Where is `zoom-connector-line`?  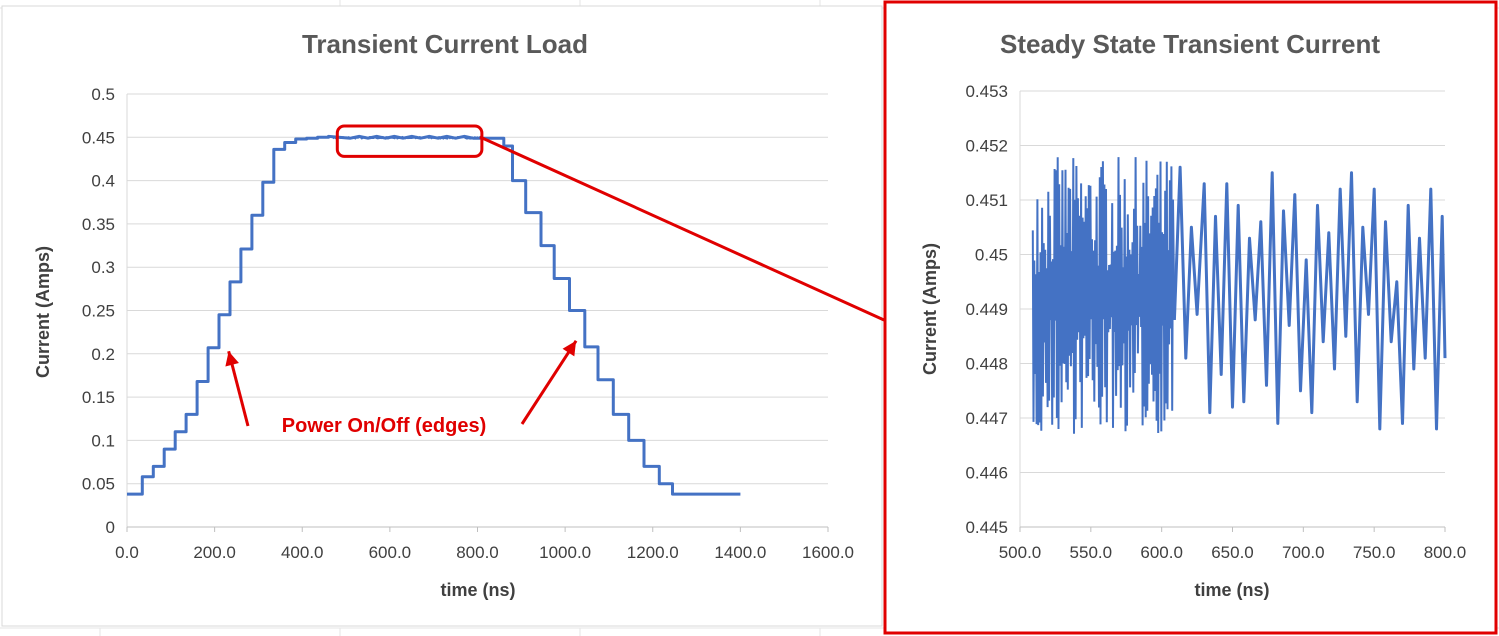 zoom-connector-line is located at coordinates (682, 228).